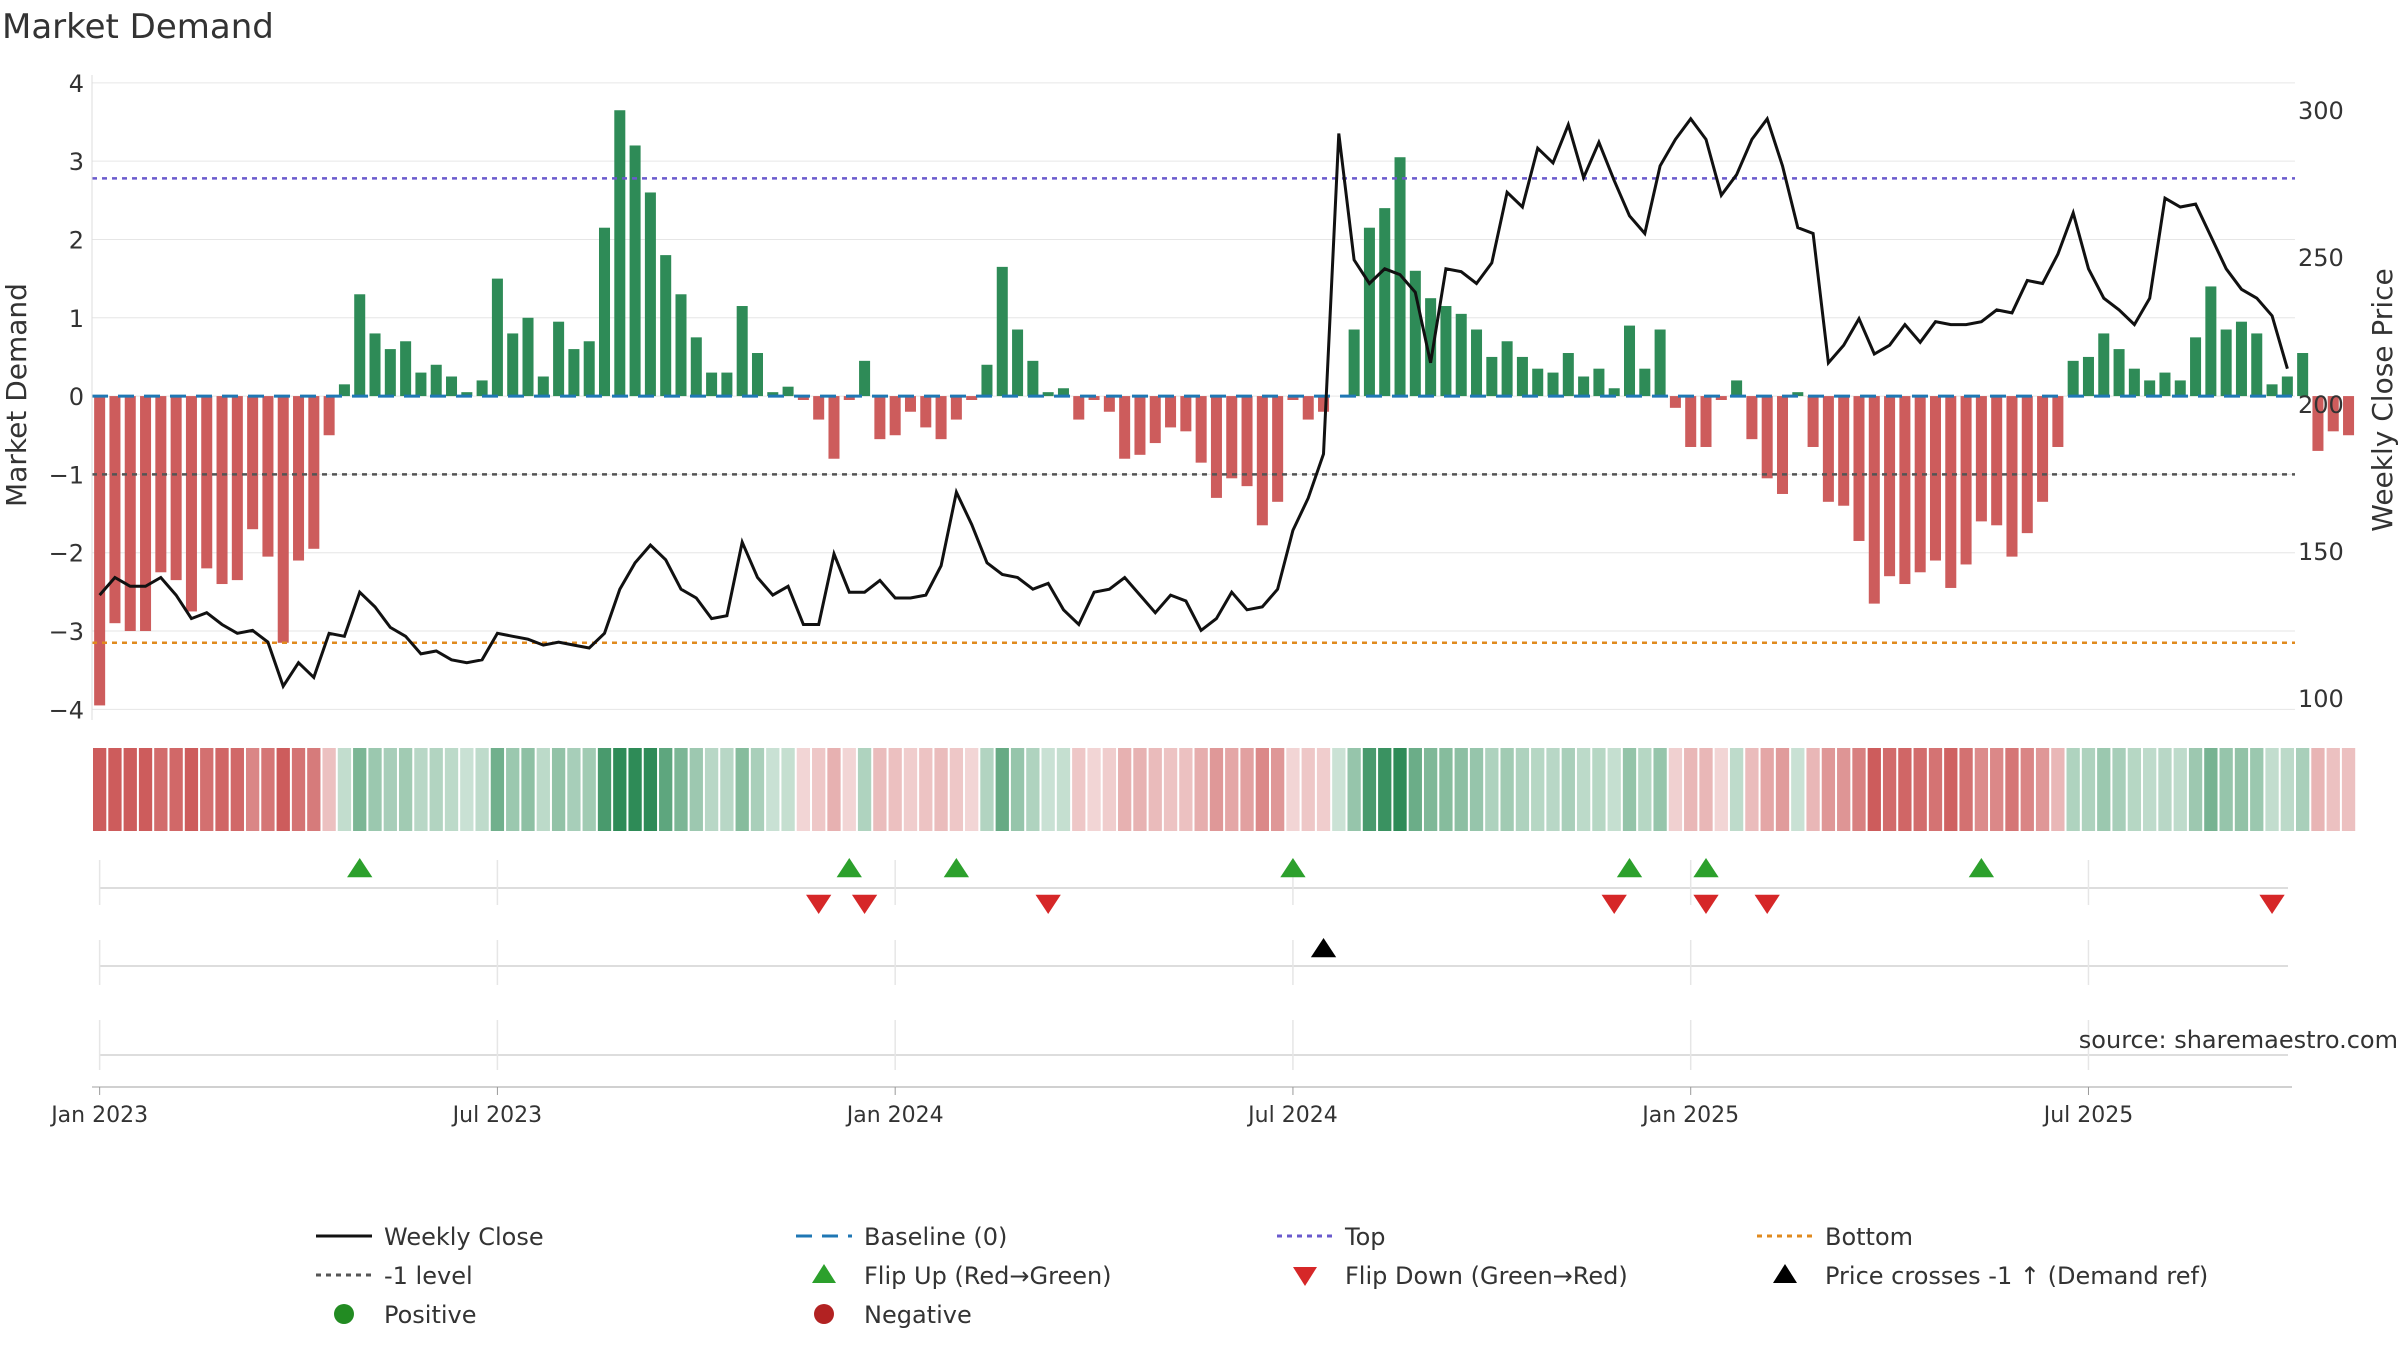 Image resolution: width=2400 pixels, height=1350 pixels. What do you see at coordinates (76, 397) in the screenshot?
I see `y-tick-label: 0` at bounding box center [76, 397].